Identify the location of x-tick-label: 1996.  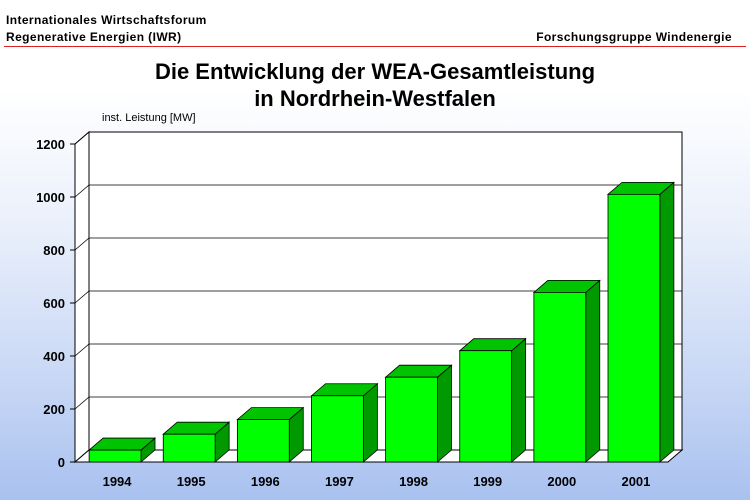
(265, 481).